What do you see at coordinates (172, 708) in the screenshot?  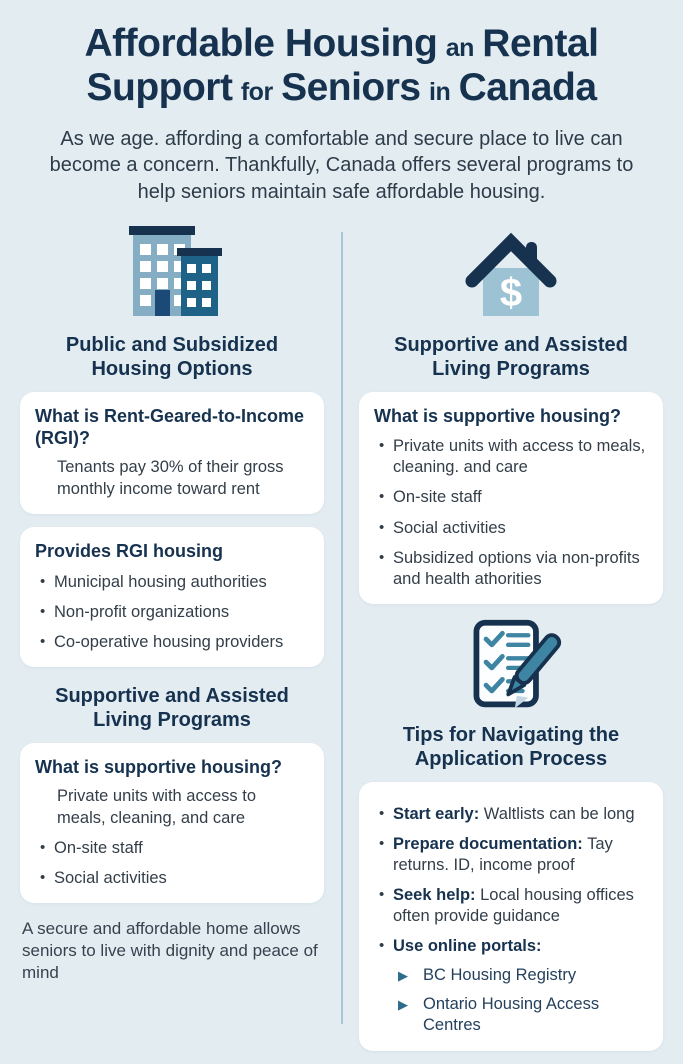 I see `left-heading-supportive: Supportive and Assisted Living Programs` at bounding box center [172, 708].